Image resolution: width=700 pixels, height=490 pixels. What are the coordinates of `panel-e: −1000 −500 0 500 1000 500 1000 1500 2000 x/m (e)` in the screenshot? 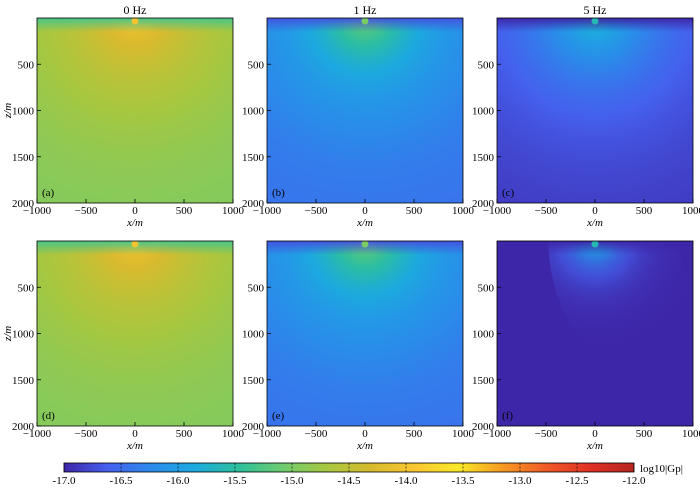 It's located at (358, 346).